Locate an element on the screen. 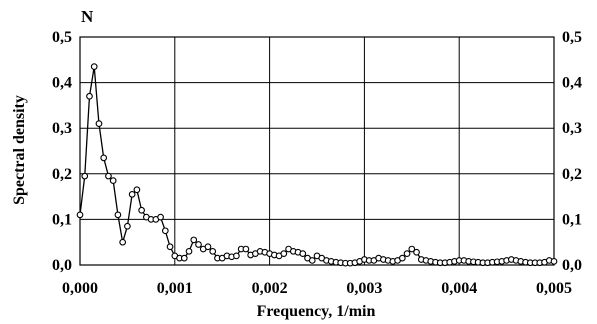  y-tick-label-left-2: 0,2 is located at coordinates (62, 174).